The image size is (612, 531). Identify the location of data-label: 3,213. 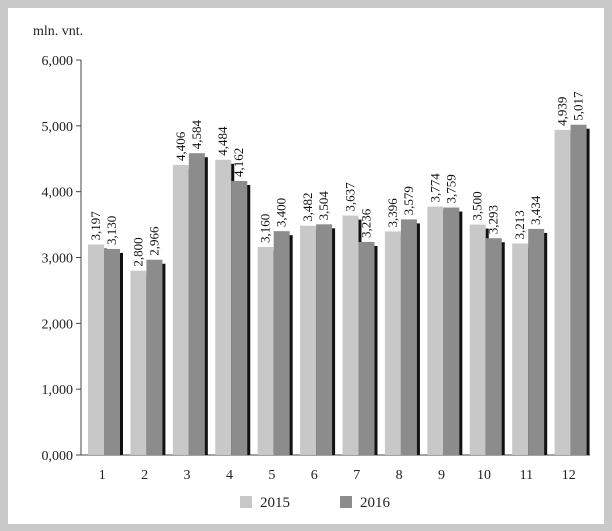
(519, 224).